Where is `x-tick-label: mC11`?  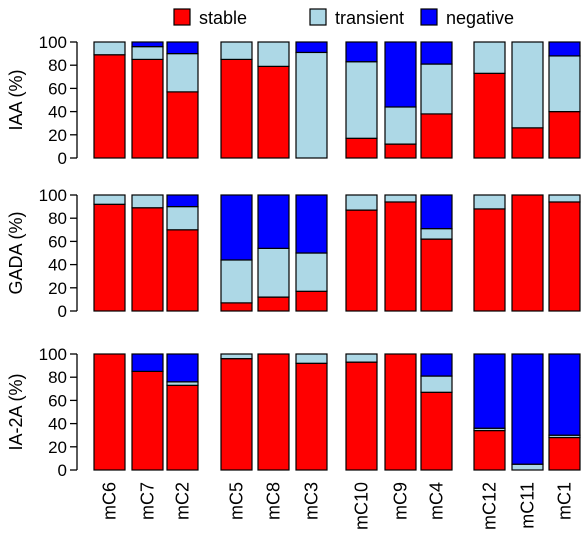 x-tick-label: mC11 is located at coordinates (528, 505).